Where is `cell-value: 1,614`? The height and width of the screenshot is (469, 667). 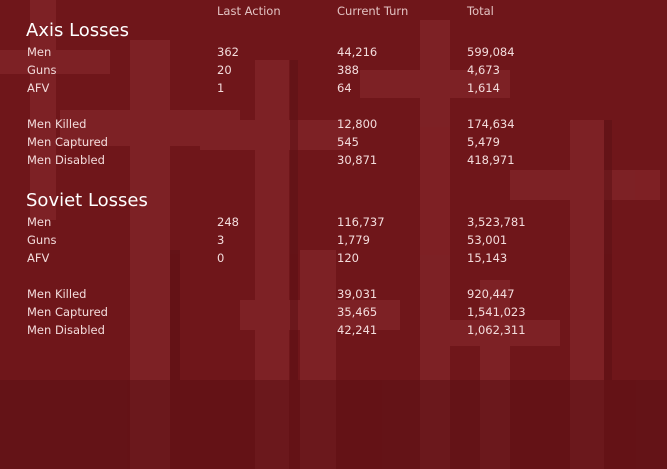
cell-value: 1,614 is located at coordinates (483, 88).